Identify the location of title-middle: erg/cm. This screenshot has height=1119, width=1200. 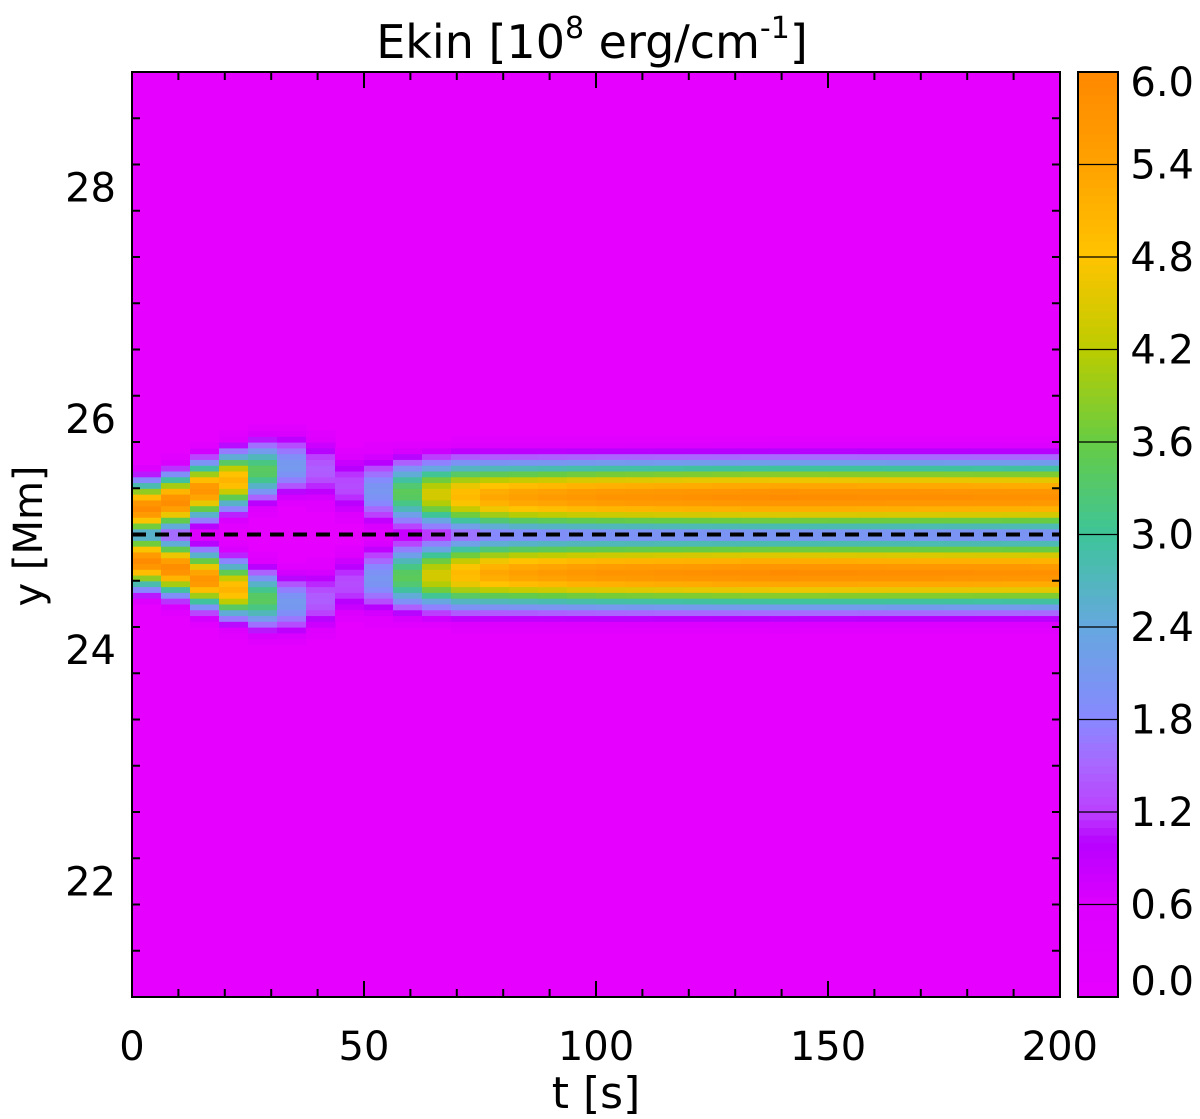
(672, 42).